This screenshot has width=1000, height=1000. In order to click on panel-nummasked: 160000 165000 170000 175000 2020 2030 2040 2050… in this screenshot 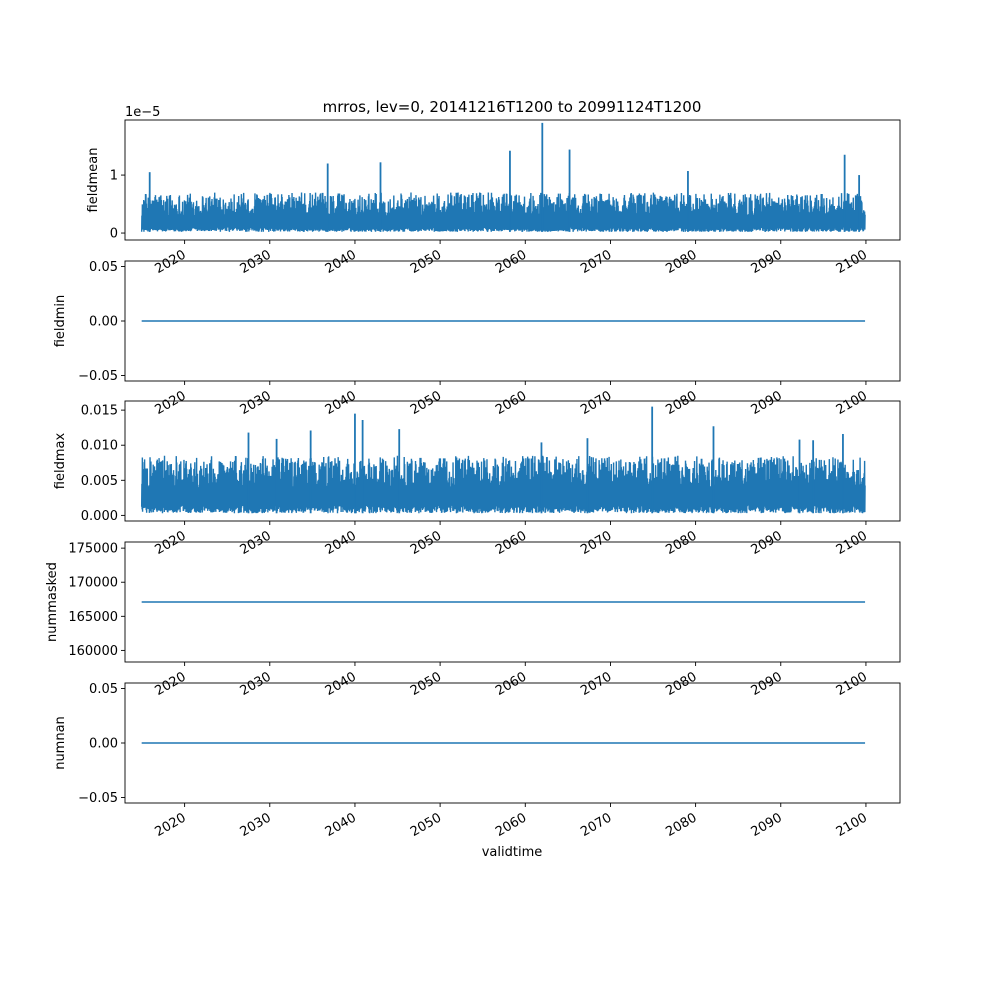, I will do `click(473, 620)`.